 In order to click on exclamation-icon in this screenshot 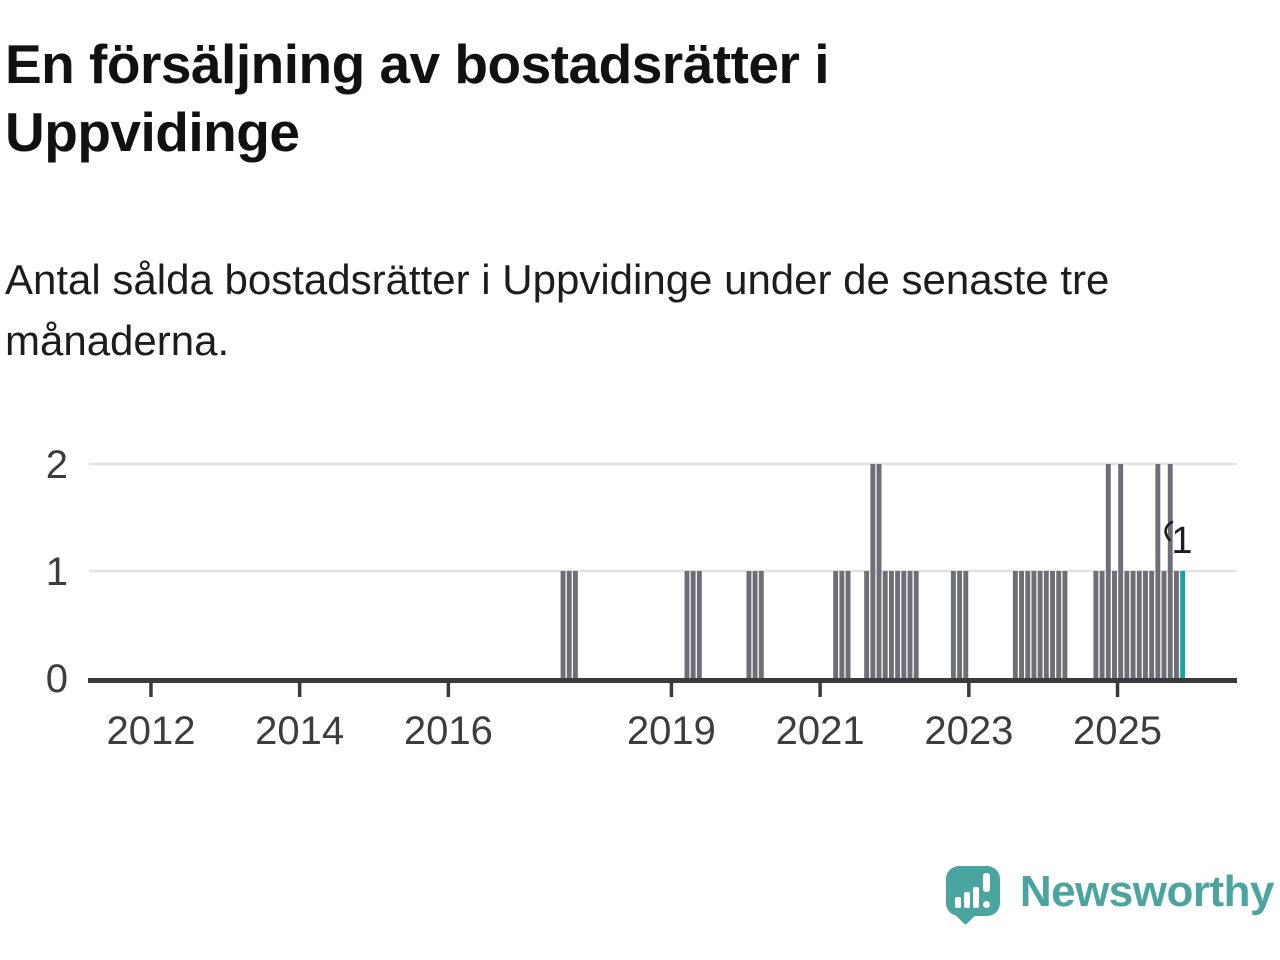, I will do `click(986, 882)`.